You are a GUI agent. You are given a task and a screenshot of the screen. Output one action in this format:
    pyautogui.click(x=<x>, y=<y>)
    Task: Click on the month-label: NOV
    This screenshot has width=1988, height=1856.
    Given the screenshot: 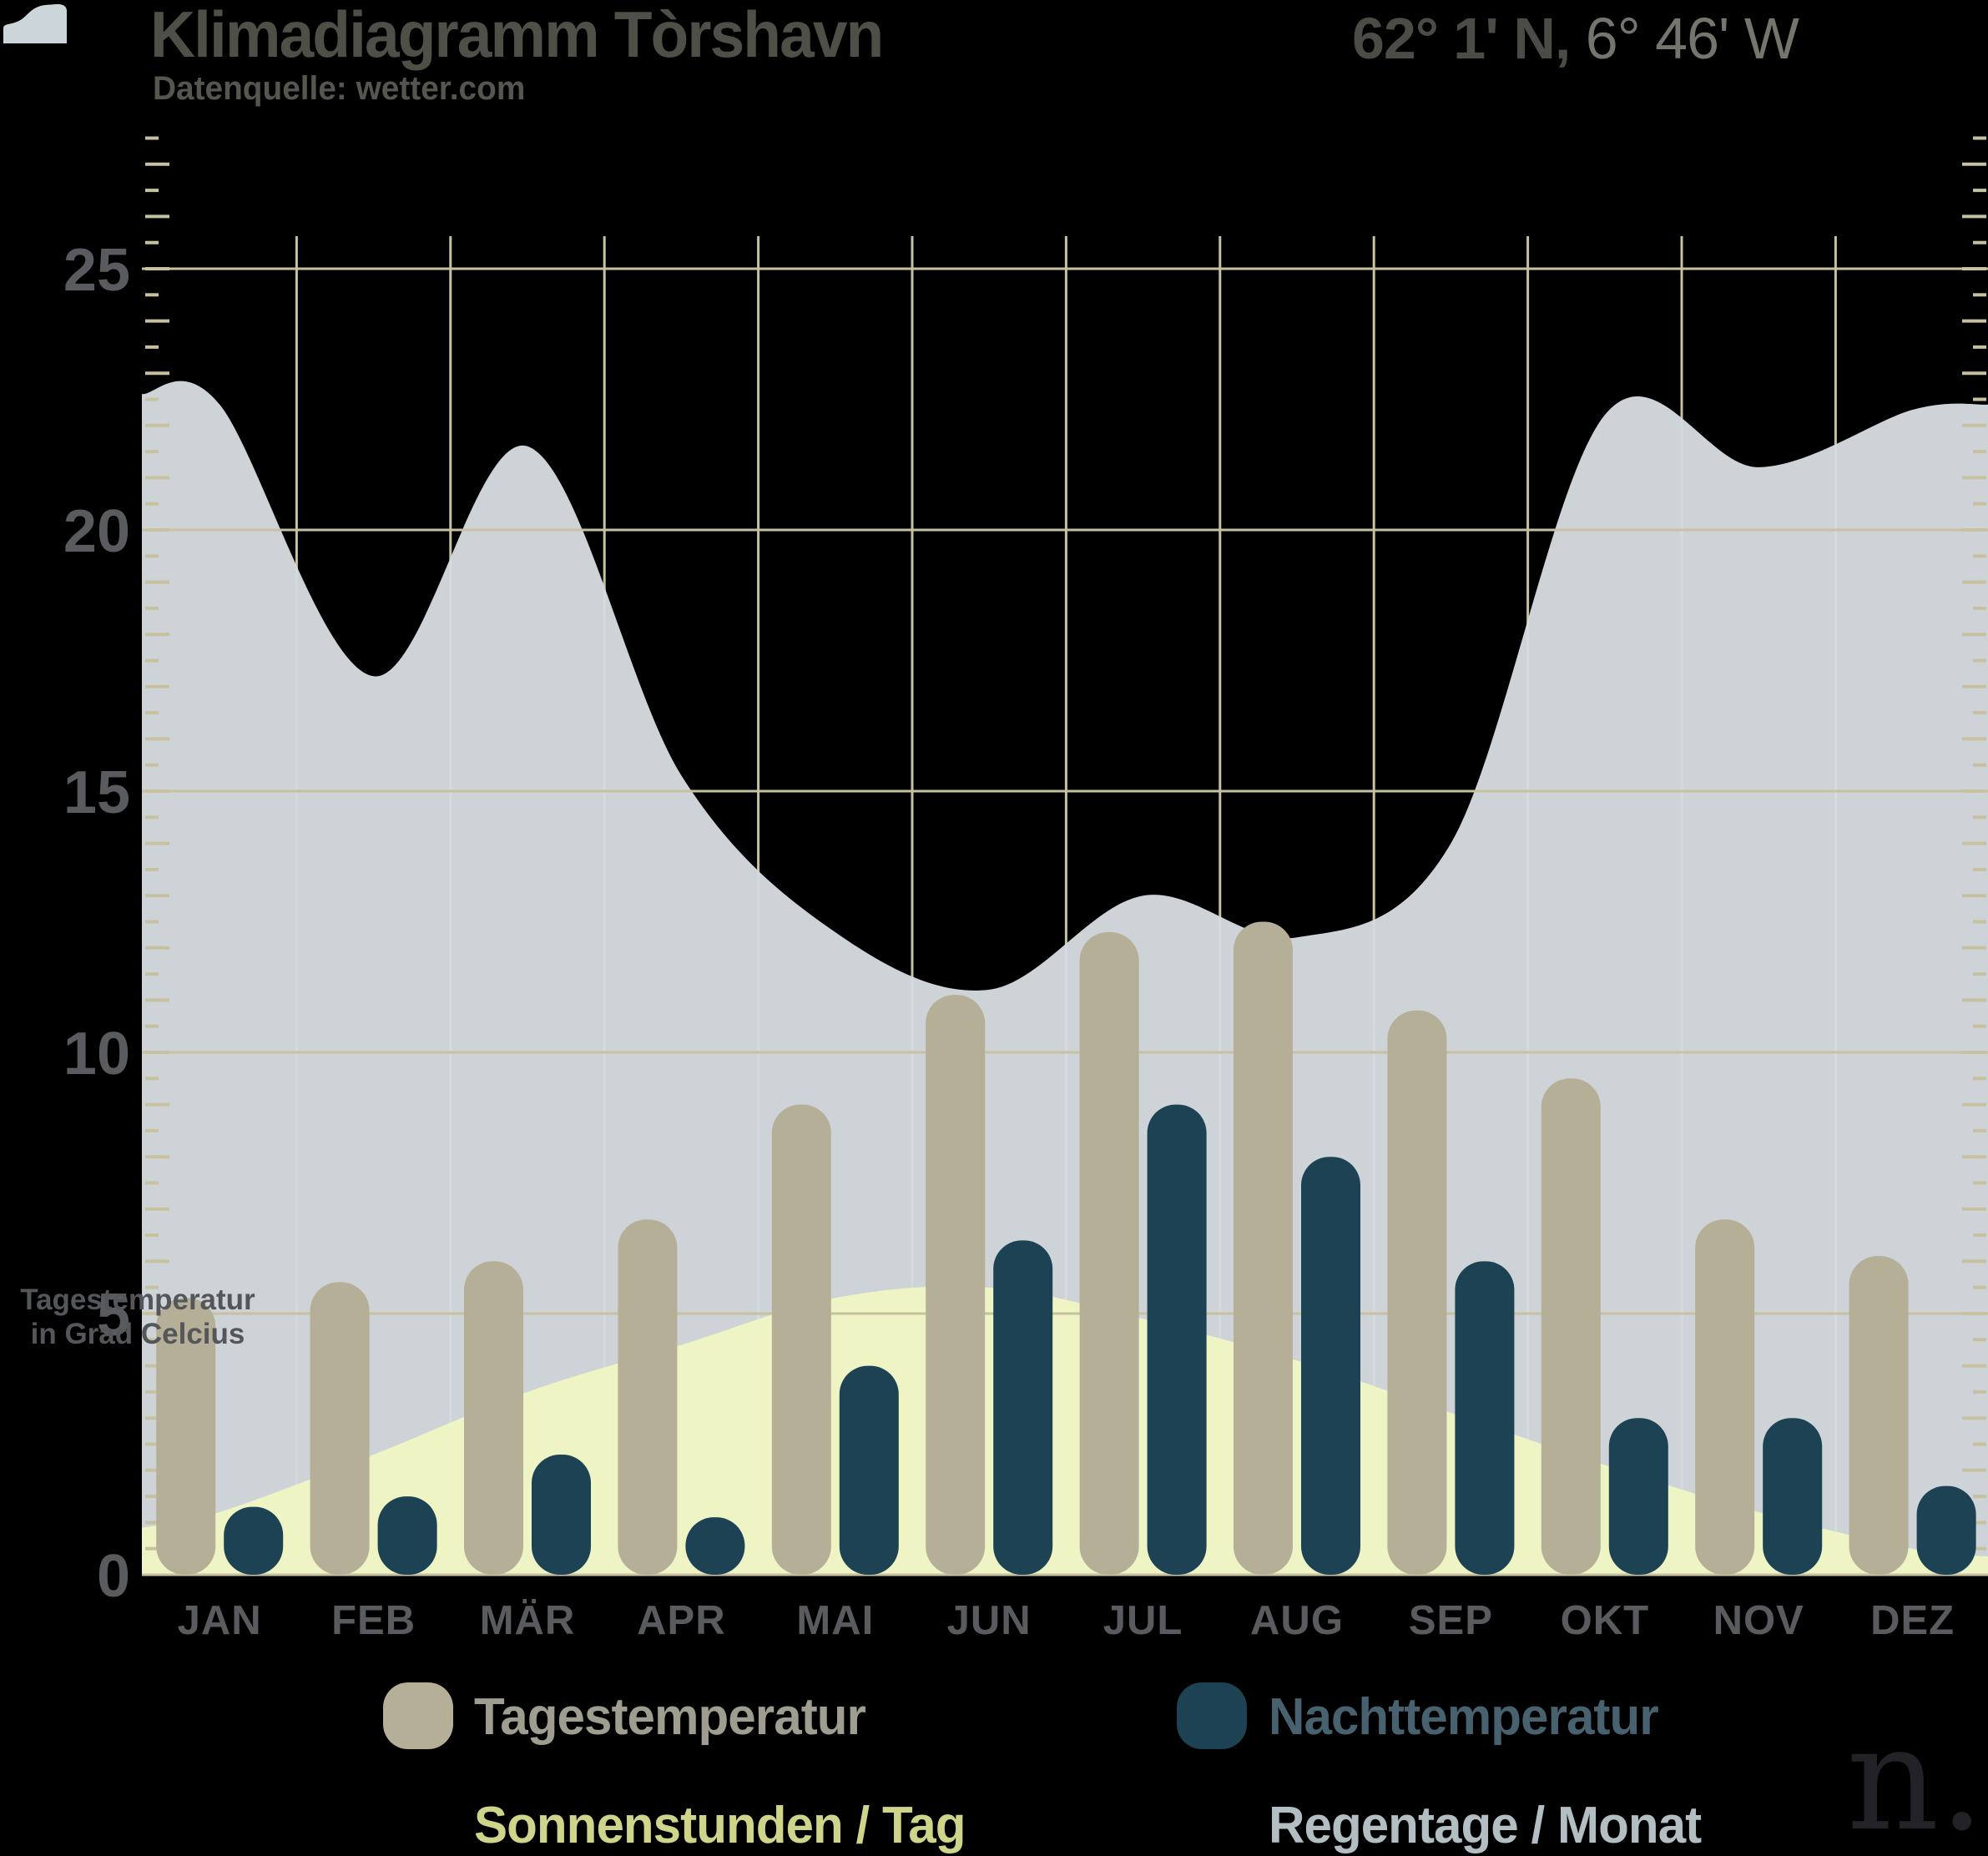 What is the action you would take?
    pyautogui.click(x=1758, y=1620)
    